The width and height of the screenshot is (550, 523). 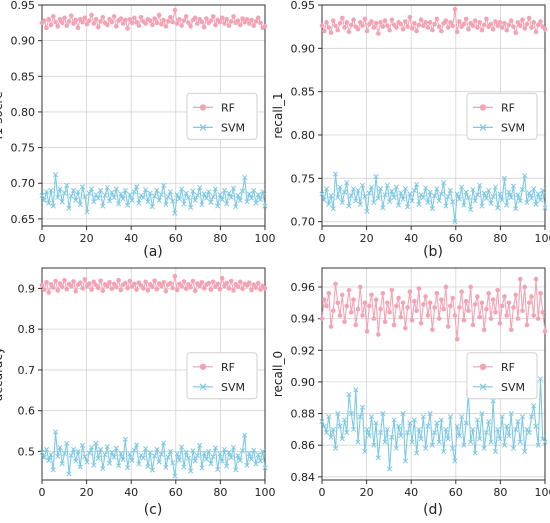 What do you see at coordinates (303, 287) in the screenshot?
I see `y-tick-label: 0.96` at bounding box center [303, 287].